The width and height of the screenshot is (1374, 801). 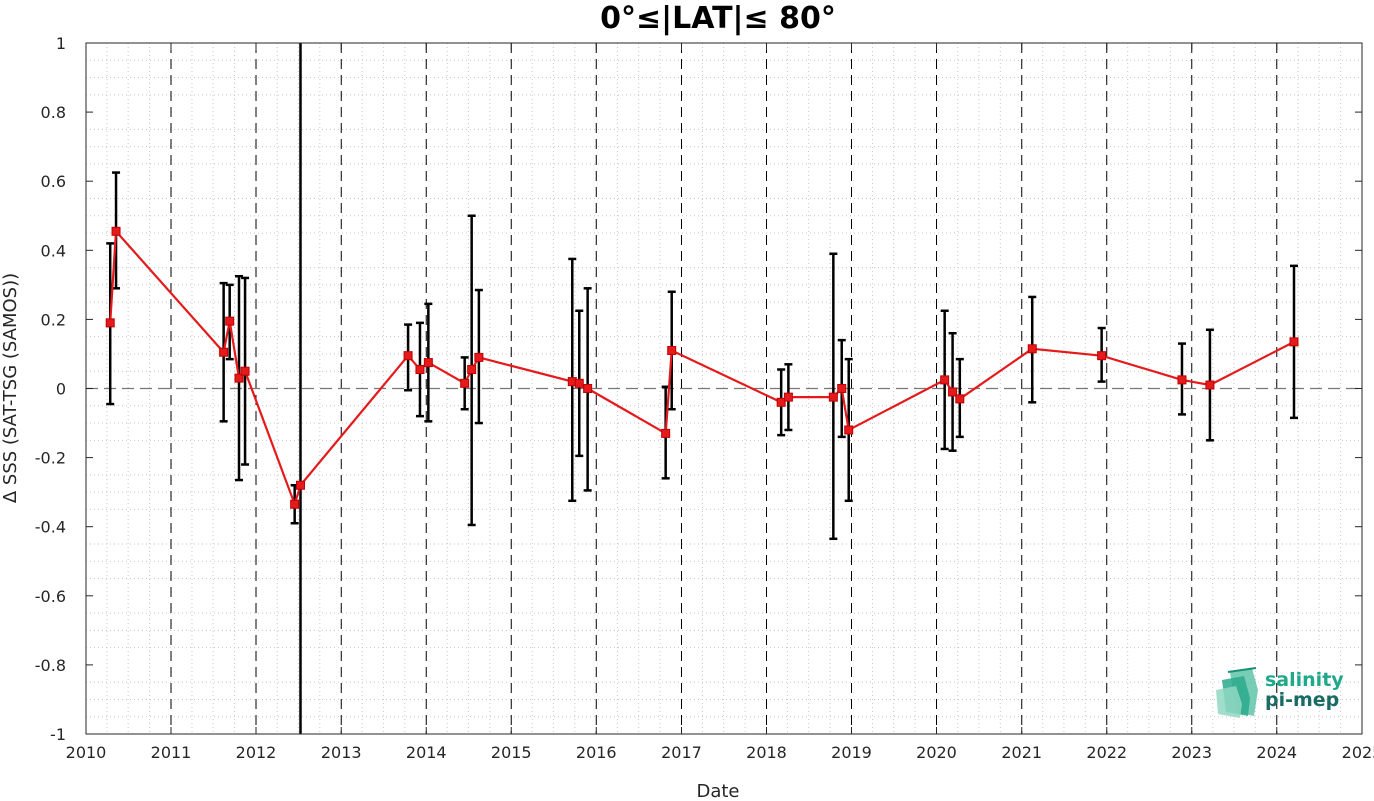 What do you see at coordinates (86, 752) in the screenshot?
I see `x-tick-label: 2010` at bounding box center [86, 752].